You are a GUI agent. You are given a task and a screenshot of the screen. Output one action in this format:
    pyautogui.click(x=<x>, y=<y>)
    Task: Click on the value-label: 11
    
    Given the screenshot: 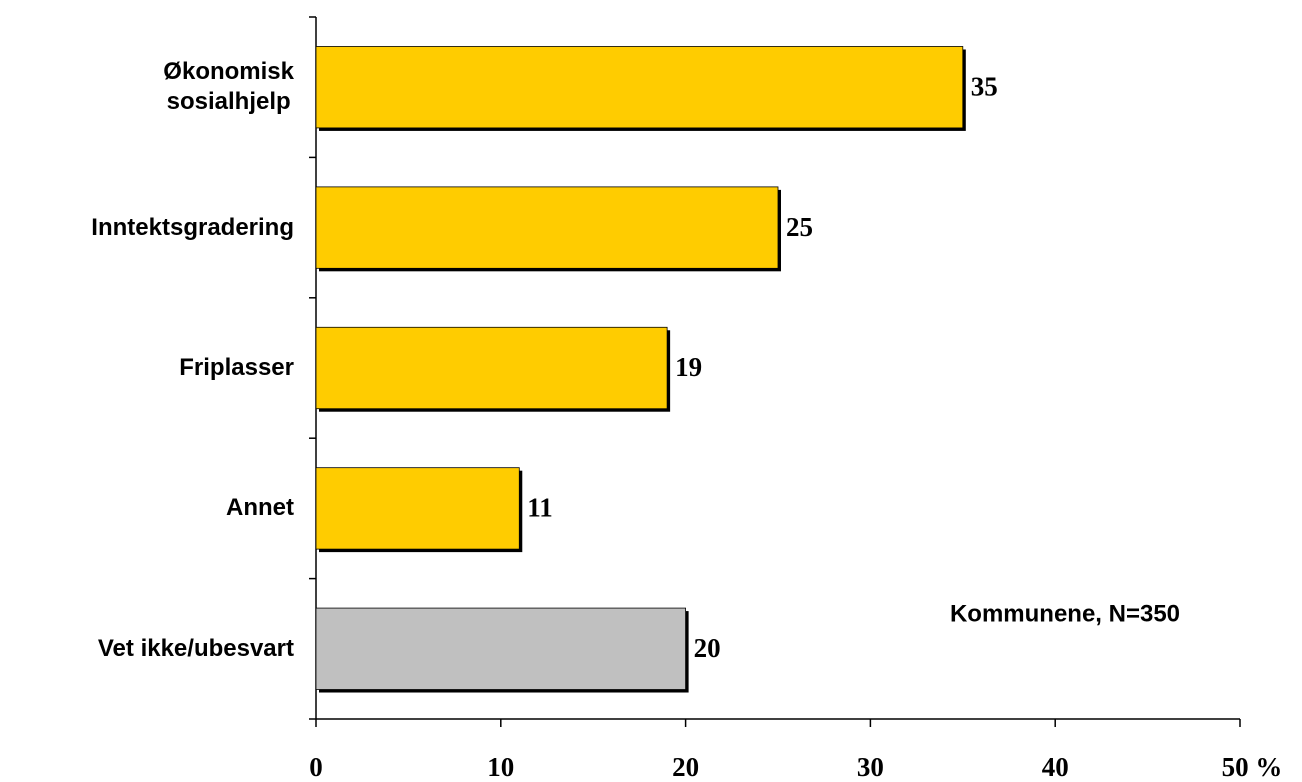 What is the action you would take?
    pyautogui.click(x=540, y=508)
    